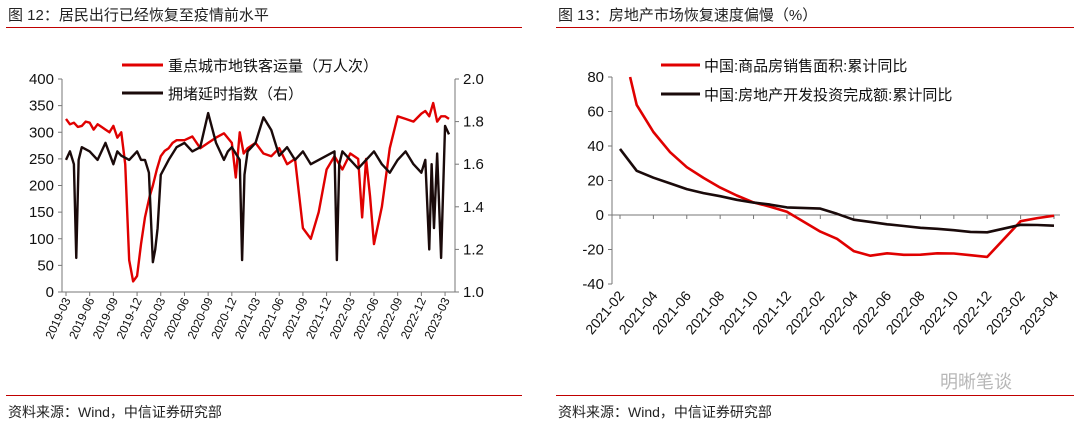  I want to click on left-footer-rule, so click(264, 395).